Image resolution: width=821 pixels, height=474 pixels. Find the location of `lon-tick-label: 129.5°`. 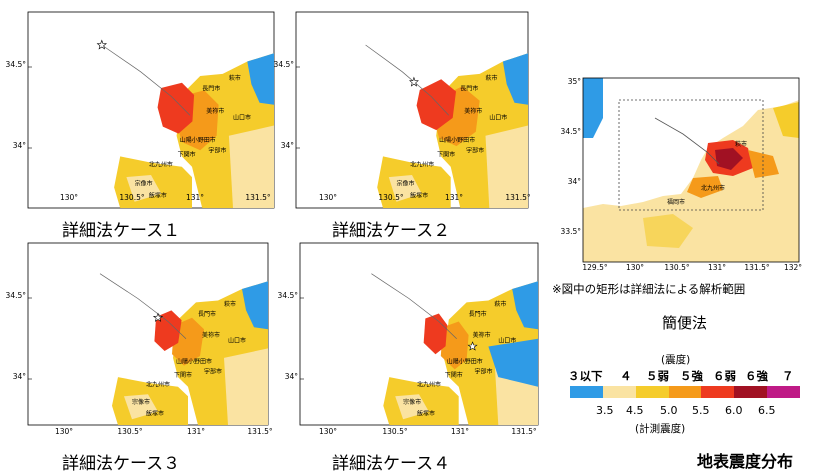

lon-tick-label: 129.5° is located at coordinates (594, 267).